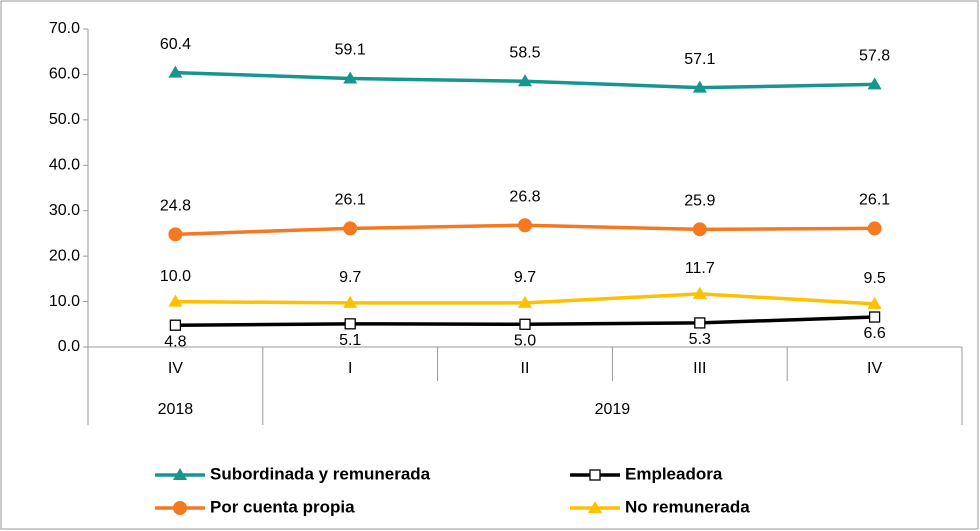 This screenshot has width=980, height=531. What do you see at coordinates (699, 368) in the screenshot?
I see `x-tick-label: III` at bounding box center [699, 368].